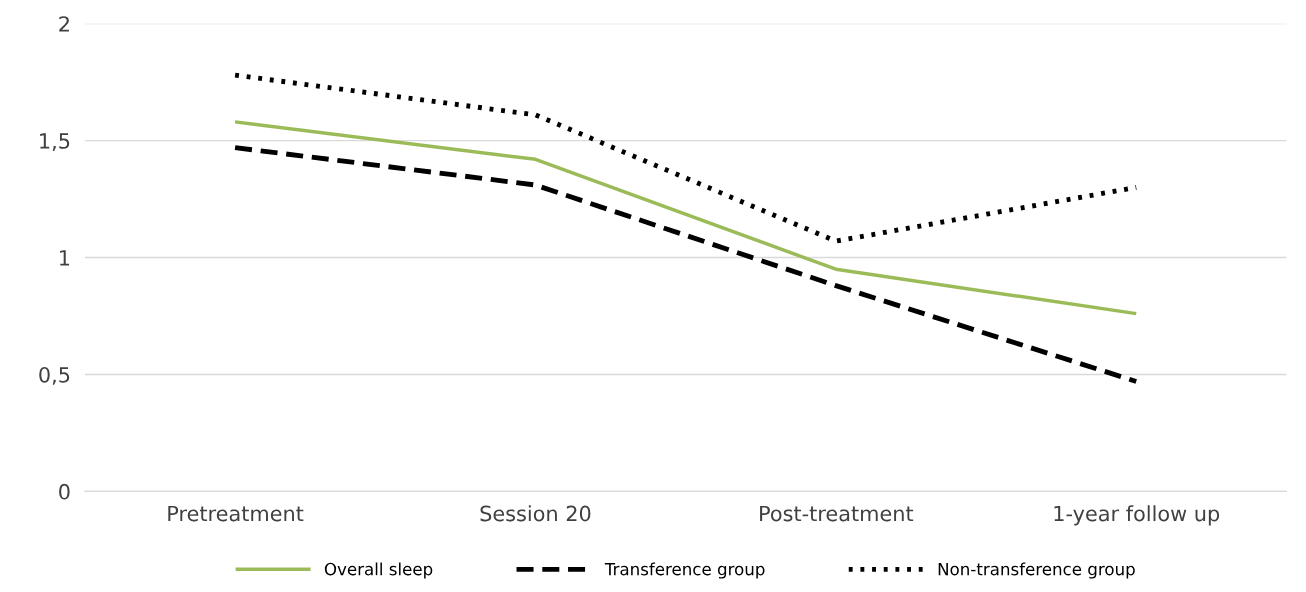 The width and height of the screenshot is (1306, 592). I want to click on y-tick-label: 0,5, so click(54, 375).